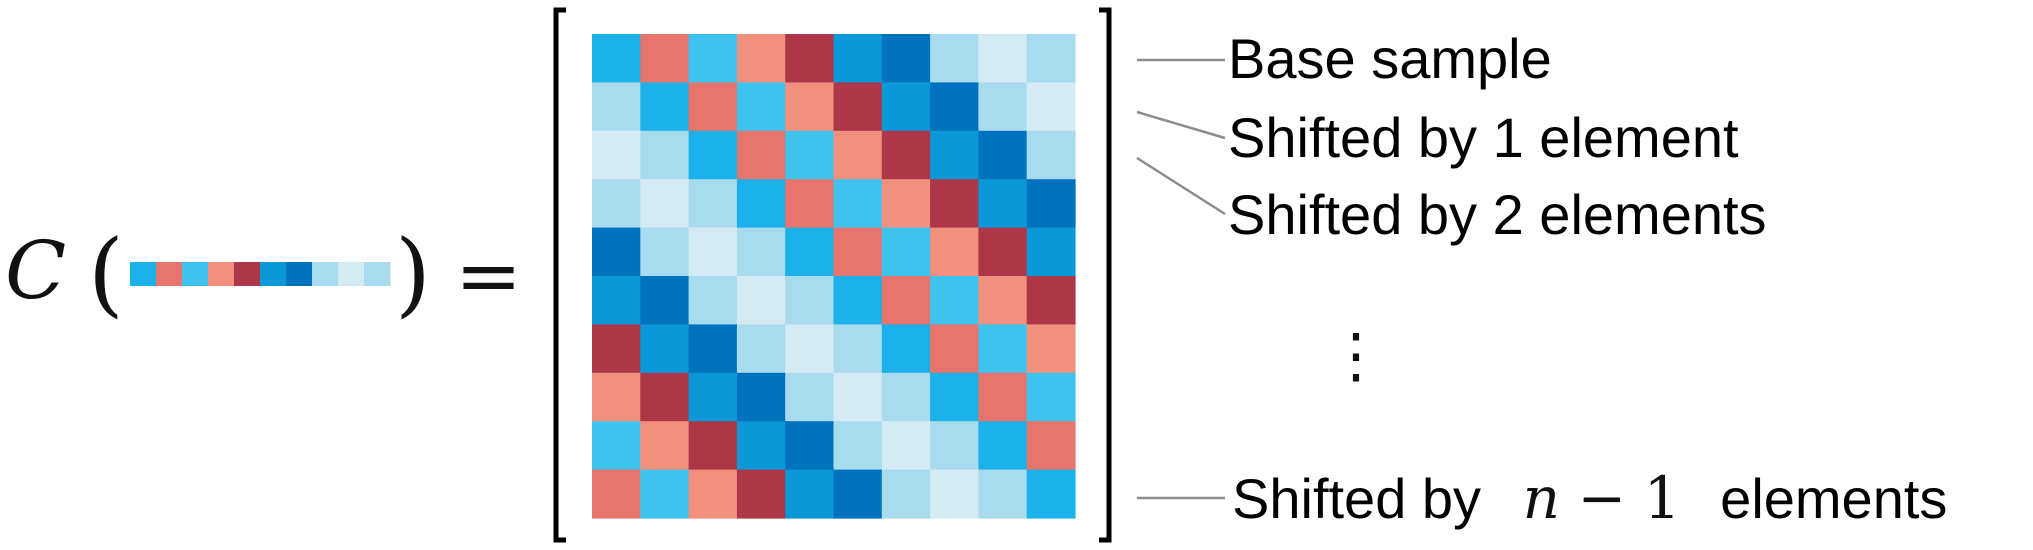  I want to click on leader-lines, so click(1181, 279).